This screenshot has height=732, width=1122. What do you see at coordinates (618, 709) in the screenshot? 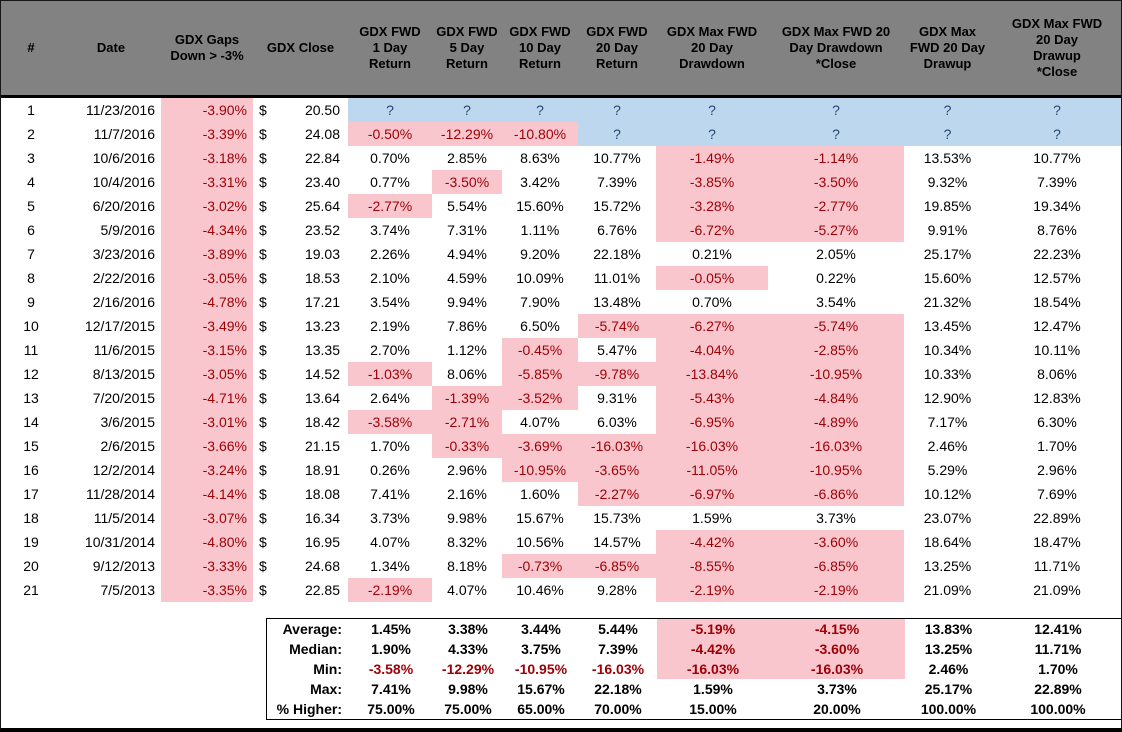
I see `summary-cell-fwd20: 70.00%` at bounding box center [618, 709].